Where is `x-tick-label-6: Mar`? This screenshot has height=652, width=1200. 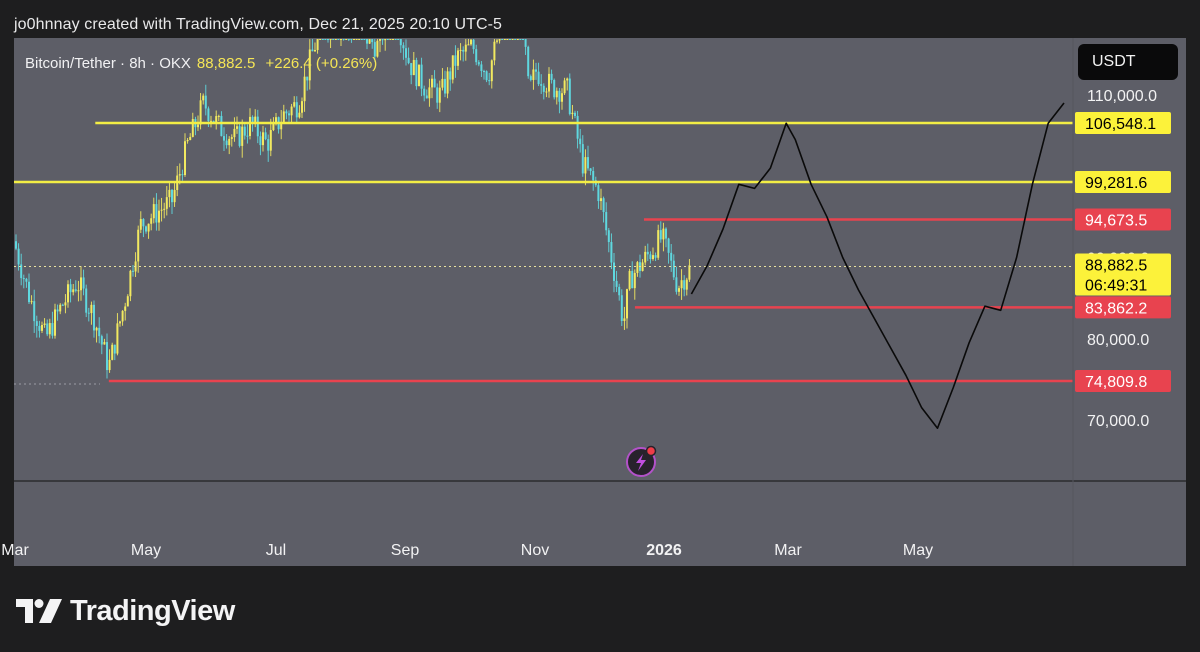
x-tick-label-6: Mar is located at coordinates (788, 550).